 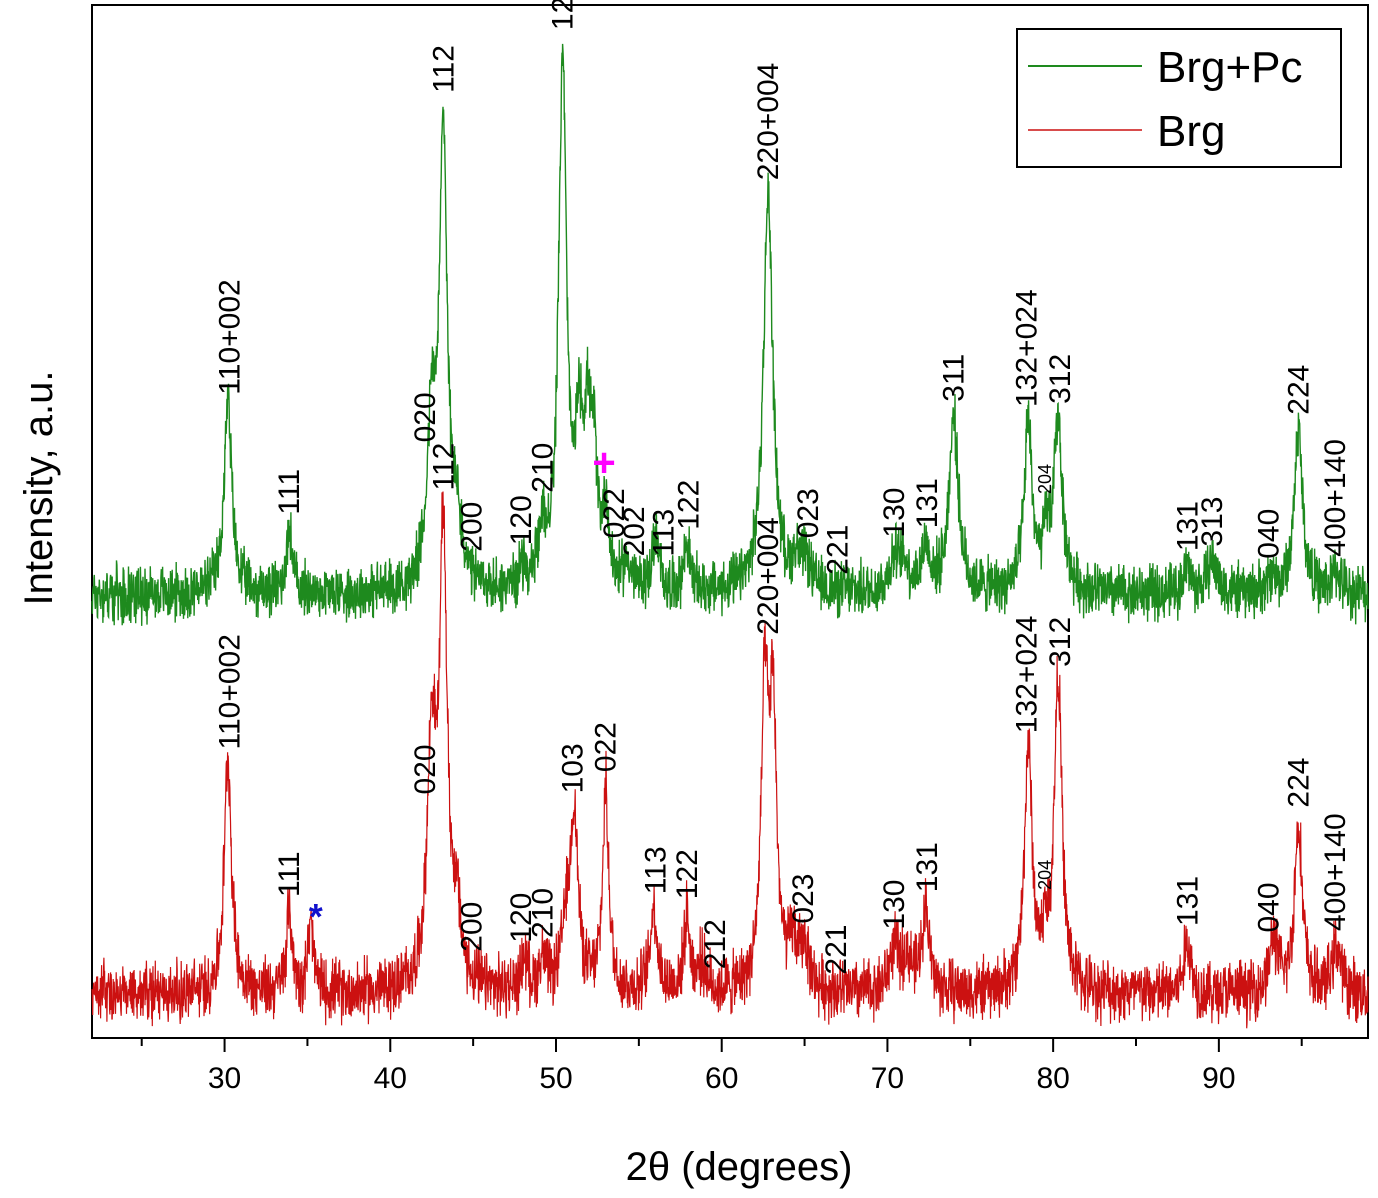 What do you see at coordinates (39, 488) in the screenshot?
I see `y-axis-title: Intensity, a.u.` at bounding box center [39, 488].